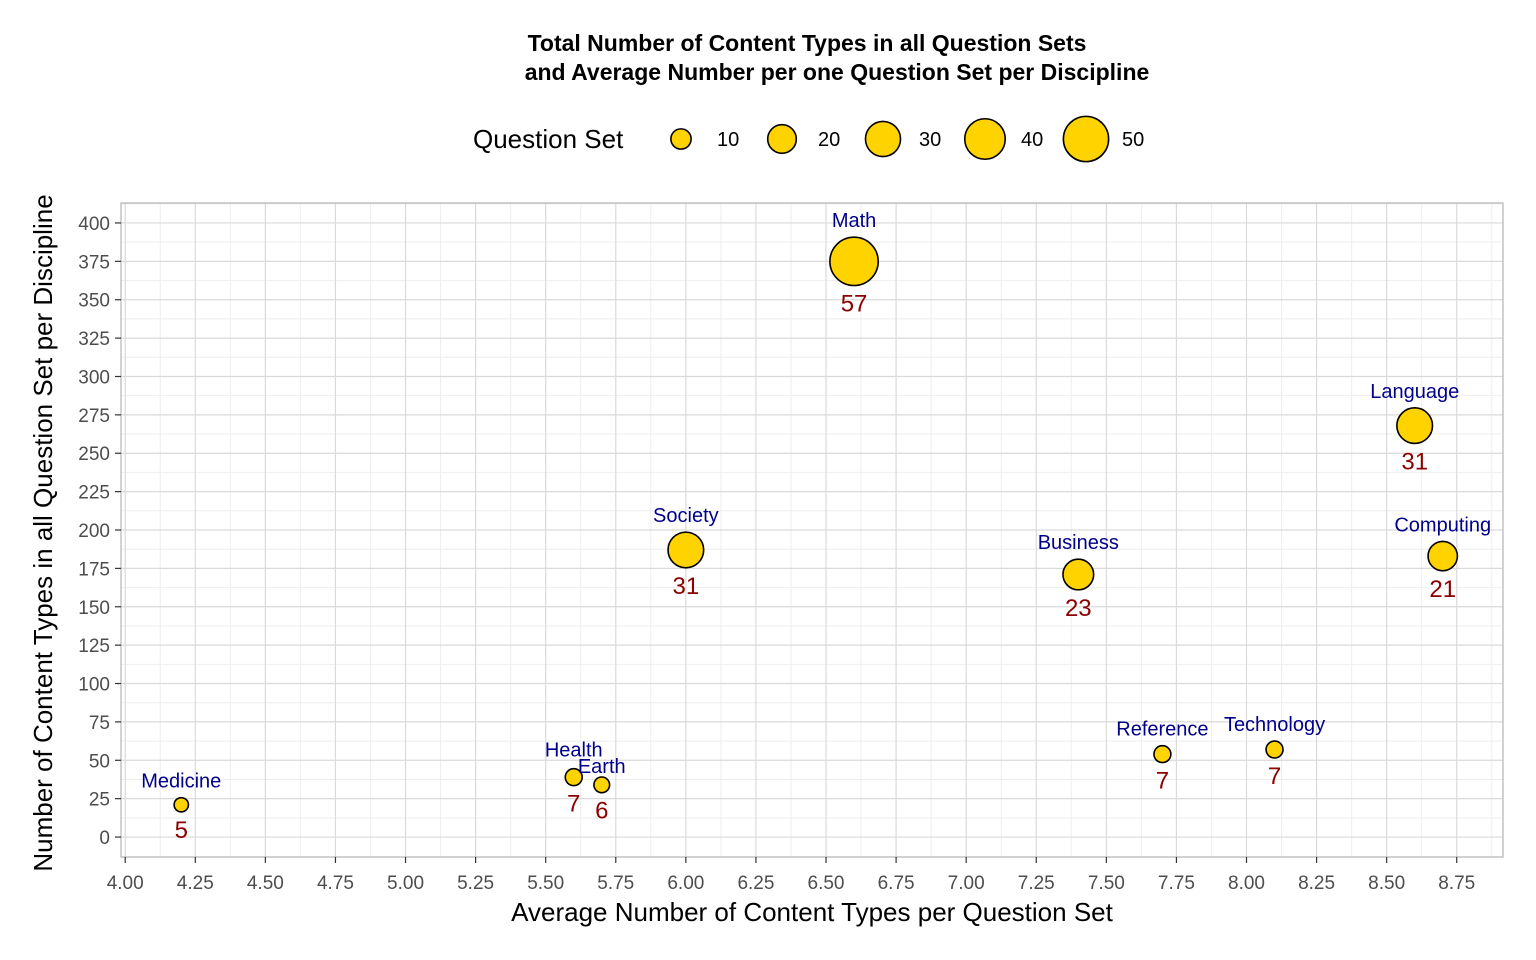 This screenshot has height=960, width=1536. I want to click on y-tick-label: 375, so click(94, 262).